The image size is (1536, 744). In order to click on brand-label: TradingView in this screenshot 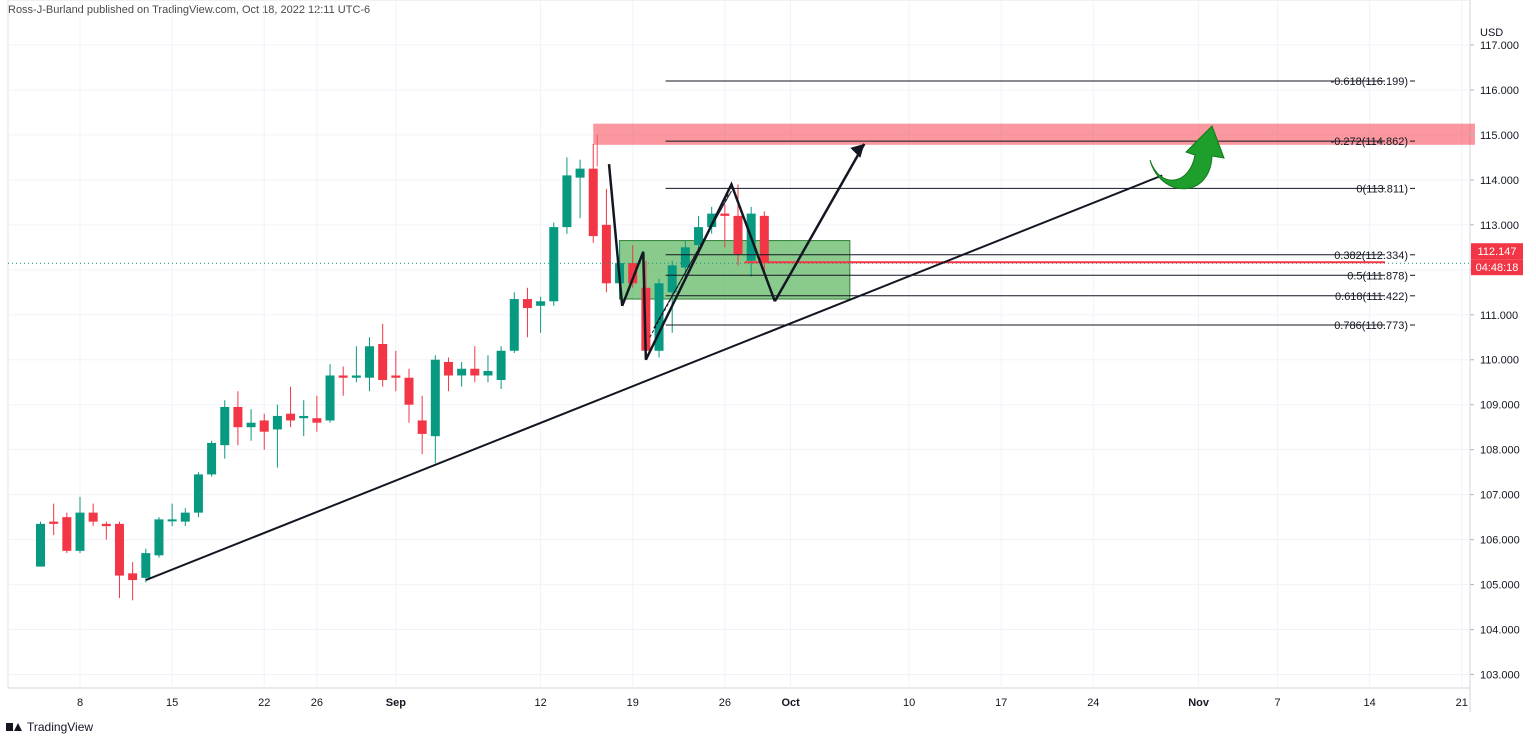, I will do `click(60, 727)`.